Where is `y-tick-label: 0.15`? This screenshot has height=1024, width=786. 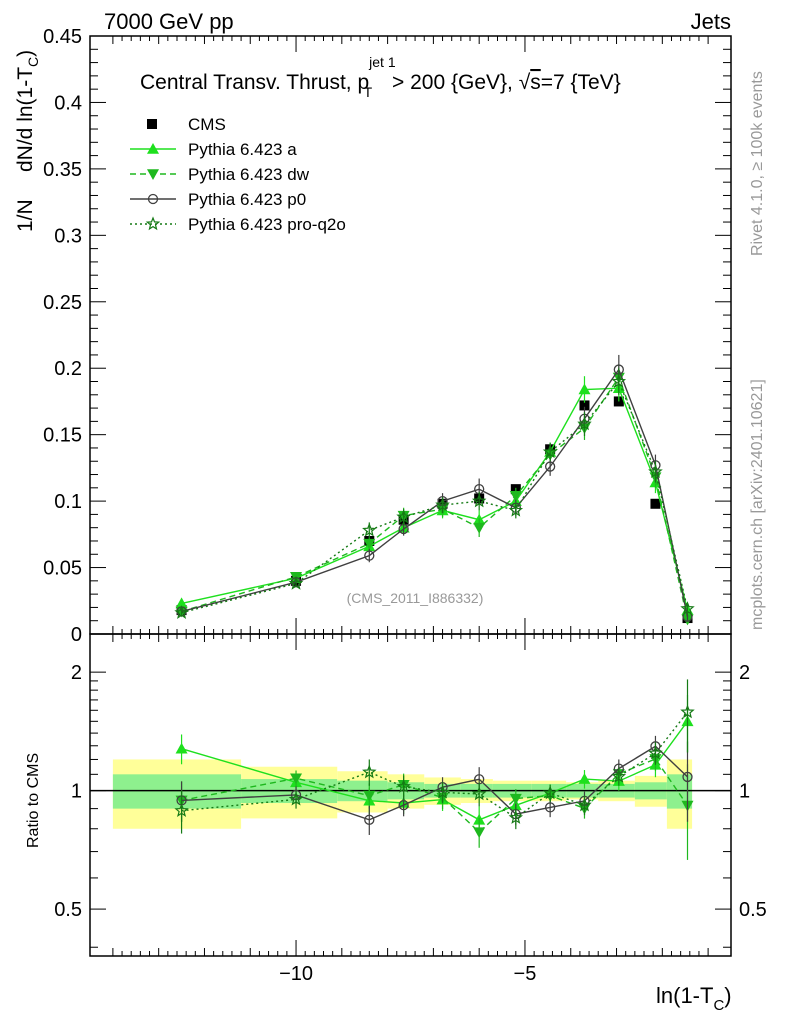
y-tick-label: 0.15 is located at coordinates (62, 436).